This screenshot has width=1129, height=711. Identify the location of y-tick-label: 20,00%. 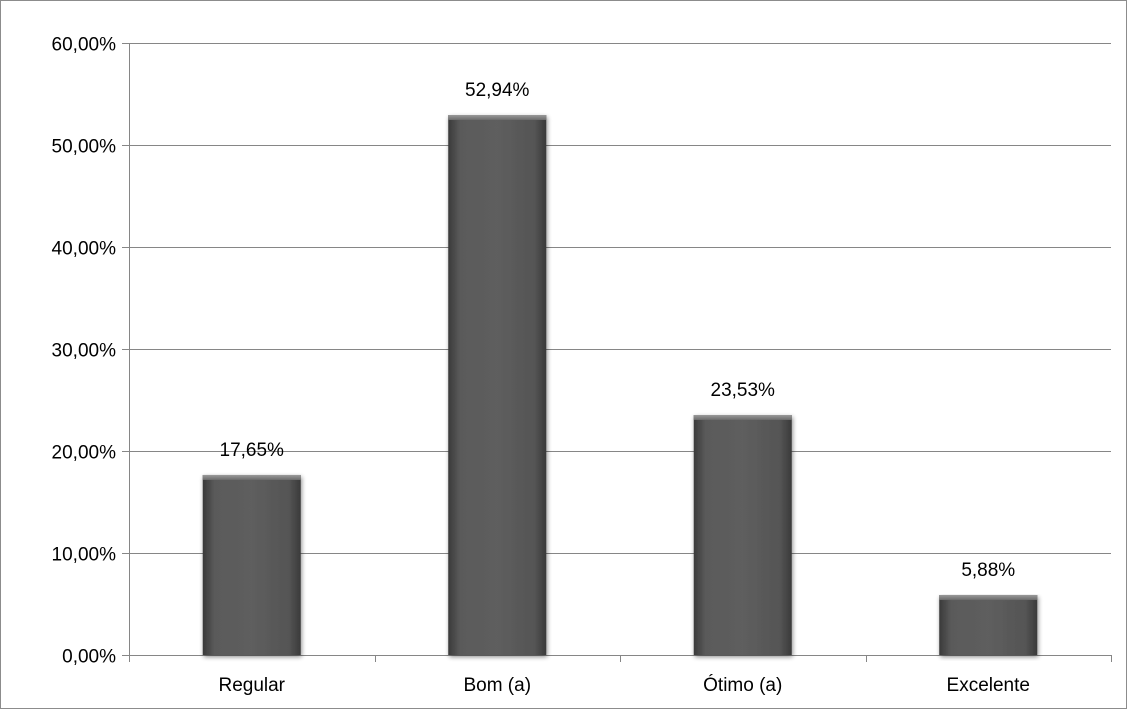
(84, 453).